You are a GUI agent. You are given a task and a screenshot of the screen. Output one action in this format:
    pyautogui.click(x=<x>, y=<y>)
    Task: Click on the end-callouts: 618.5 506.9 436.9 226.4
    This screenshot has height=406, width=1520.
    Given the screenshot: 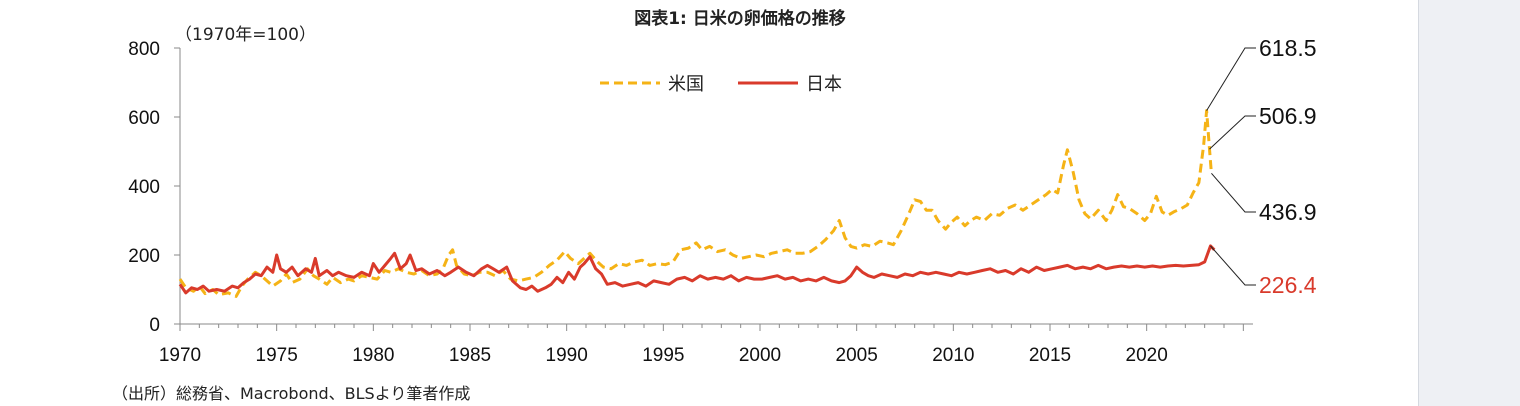 What is the action you would take?
    pyautogui.click(x=1261, y=166)
    